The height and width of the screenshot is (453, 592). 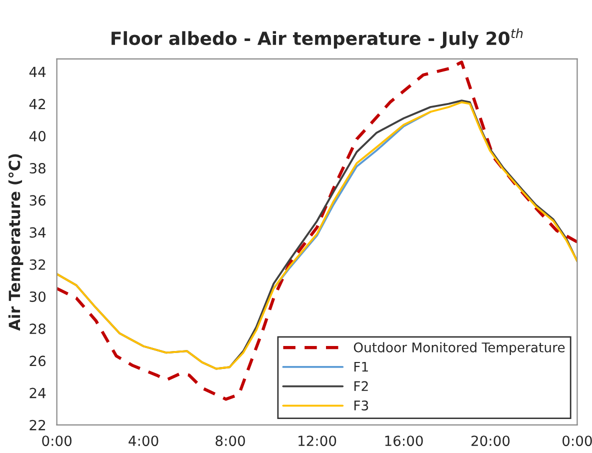 I want to click on y-tick-label: 34, so click(x=38, y=232).